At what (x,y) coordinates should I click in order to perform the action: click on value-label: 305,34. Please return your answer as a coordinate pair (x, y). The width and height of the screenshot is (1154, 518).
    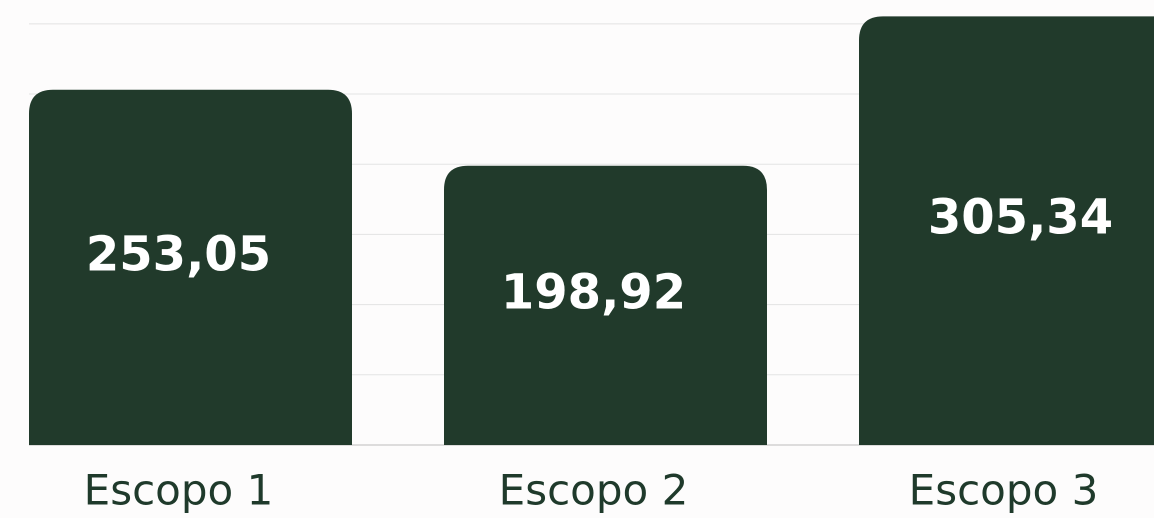
    Looking at the image, I should click on (1020, 218).